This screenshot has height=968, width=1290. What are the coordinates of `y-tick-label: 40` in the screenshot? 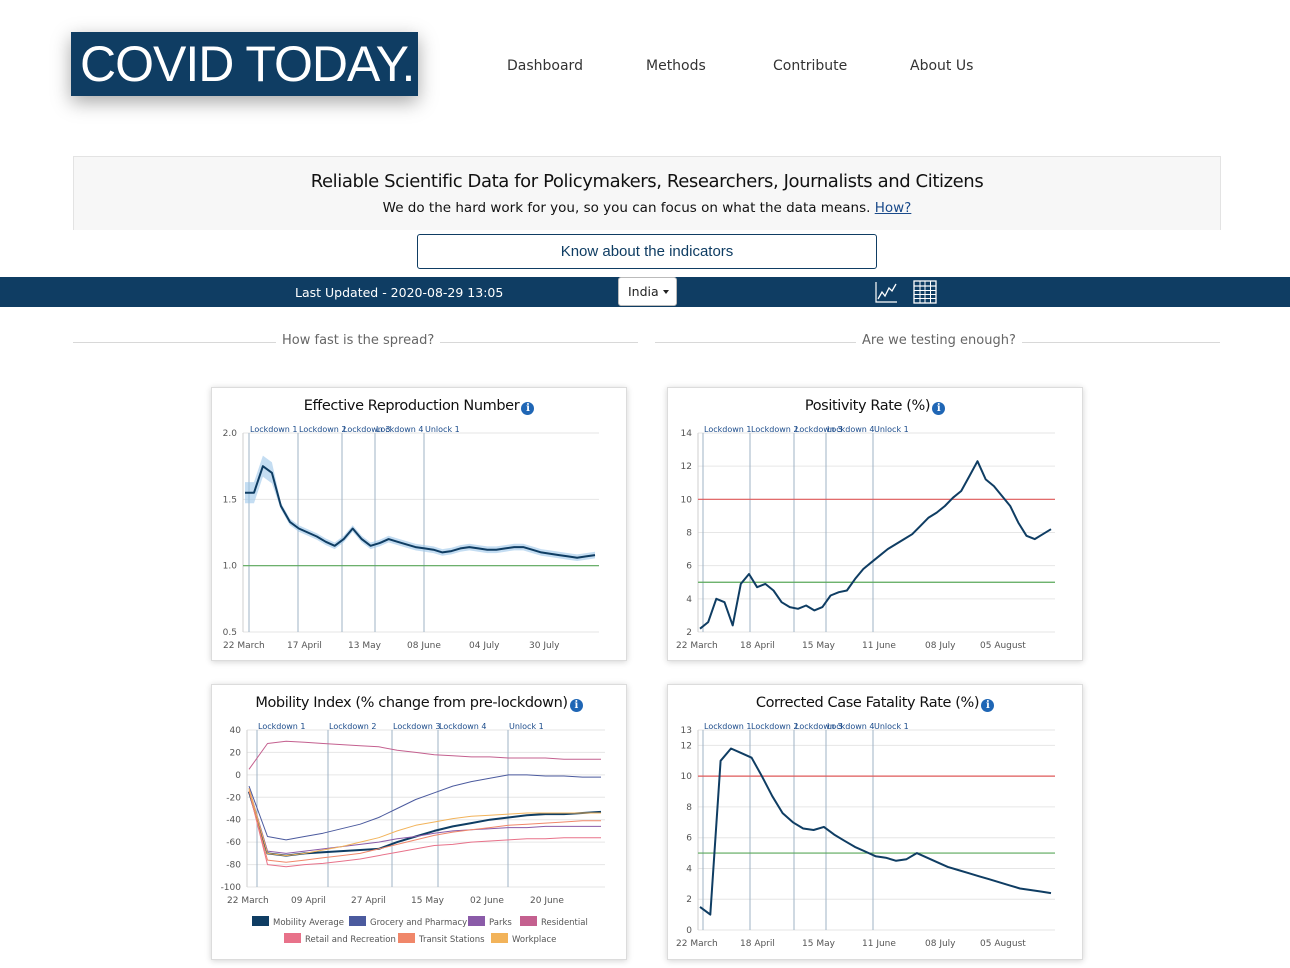 It's located at (236, 731).